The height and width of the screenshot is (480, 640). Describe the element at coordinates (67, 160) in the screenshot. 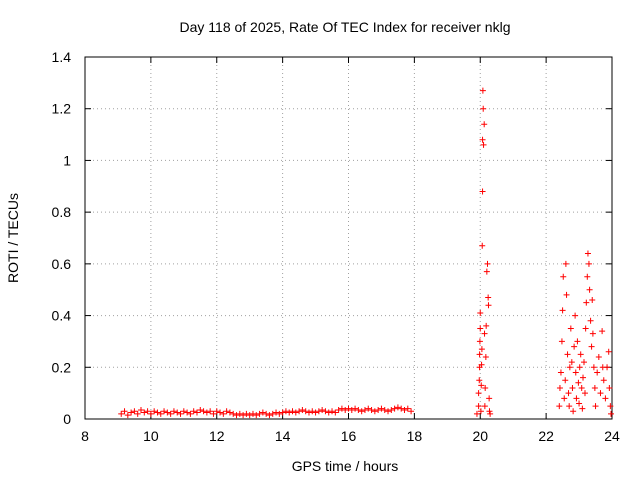

I see `y-tick-label: 1` at that location.